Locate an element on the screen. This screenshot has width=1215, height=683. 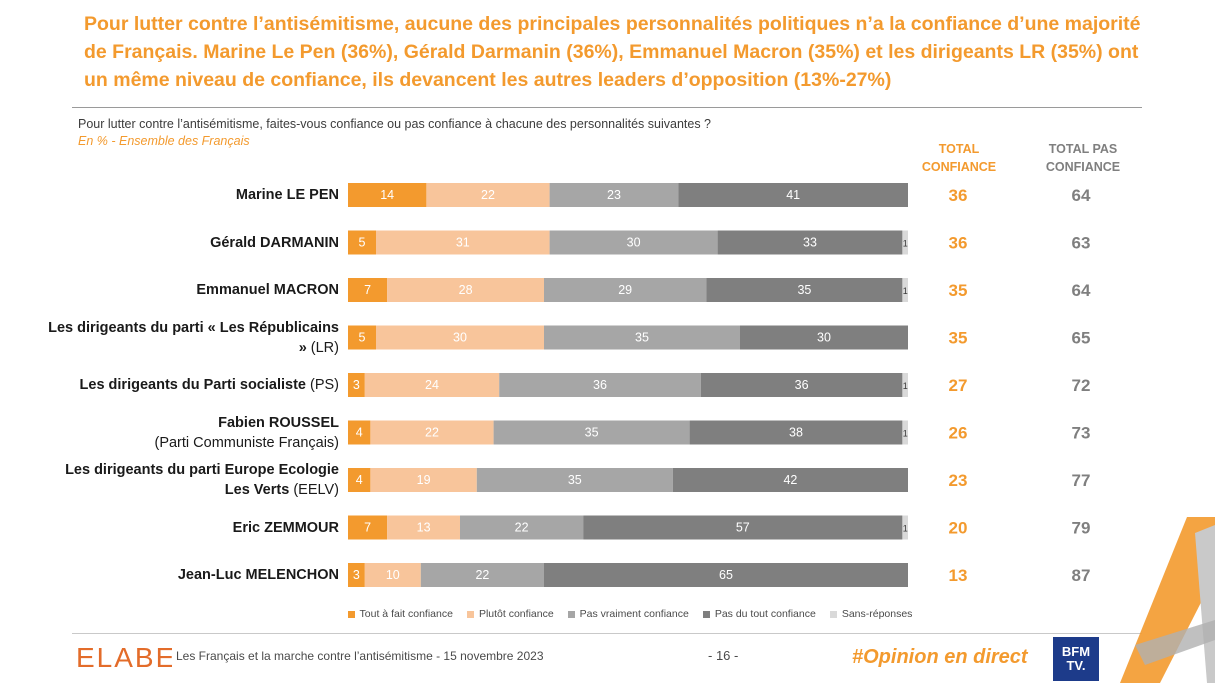
legend-label: Plutôt confiance is located at coordinates (516, 614).